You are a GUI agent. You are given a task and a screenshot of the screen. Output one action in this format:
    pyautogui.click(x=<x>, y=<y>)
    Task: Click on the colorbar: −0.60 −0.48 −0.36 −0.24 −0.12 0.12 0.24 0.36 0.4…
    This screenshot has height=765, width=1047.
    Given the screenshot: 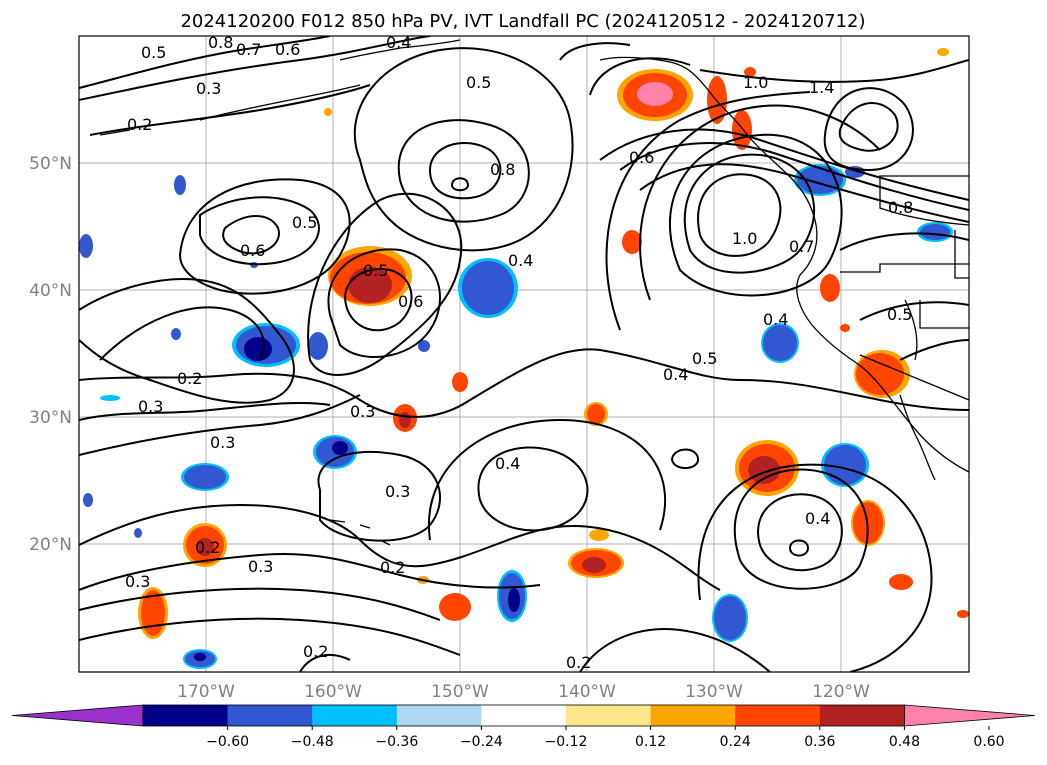 What is the action you would take?
    pyautogui.click(x=523, y=727)
    